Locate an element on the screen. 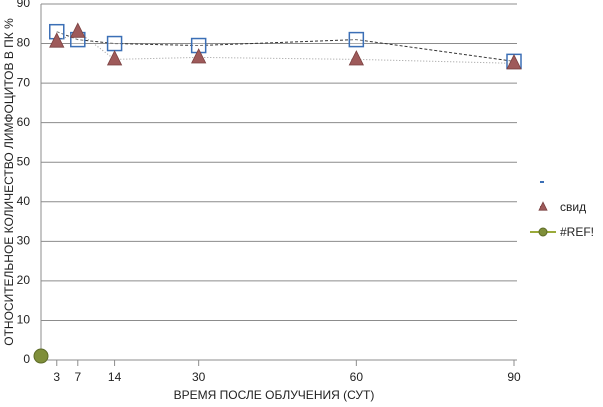  y-tick-label: 20 is located at coordinates (24, 280).